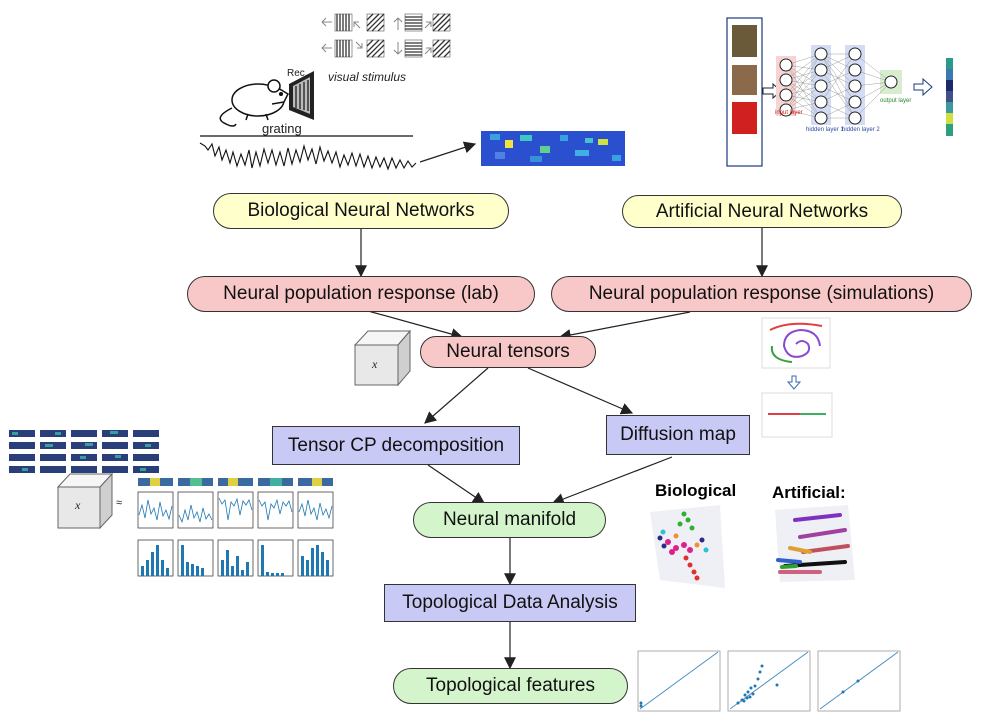 Image resolution: width=1003 pixels, height=720 pixels. Describe the element at coordinates (761, 294) in the screenshot. I see `node-neural-population-response-simulations: Neural population response (simulations)` at that location.